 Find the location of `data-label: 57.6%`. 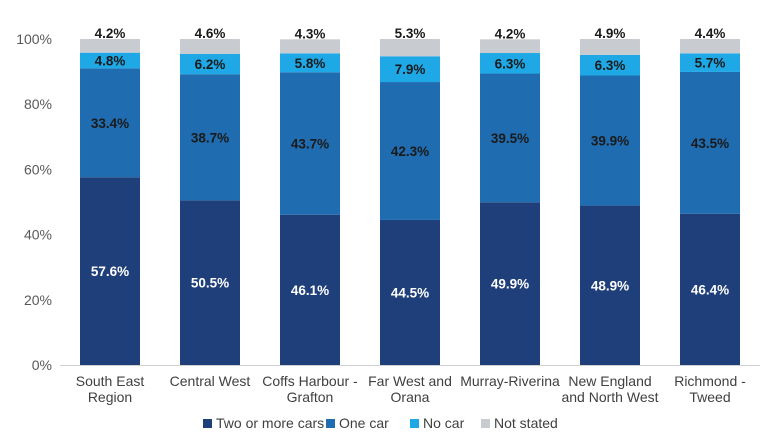

data-label: 57.6% is located at coordinates (110, 271).